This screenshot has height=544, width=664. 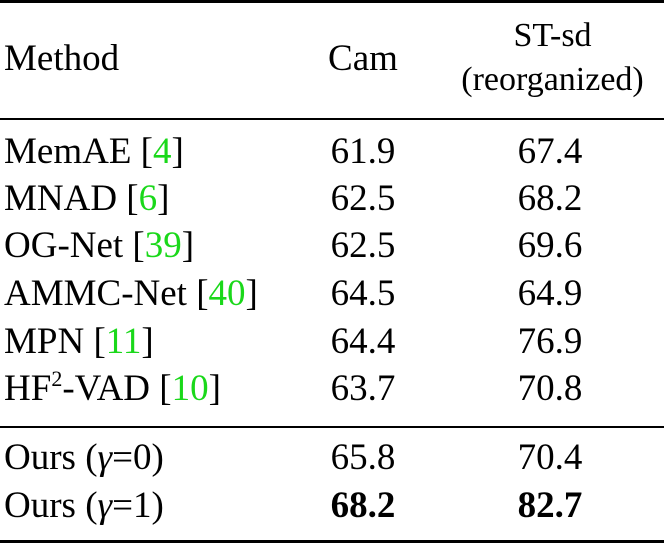 I want to click on table-bottom-rule, so click(x=332, y=541).